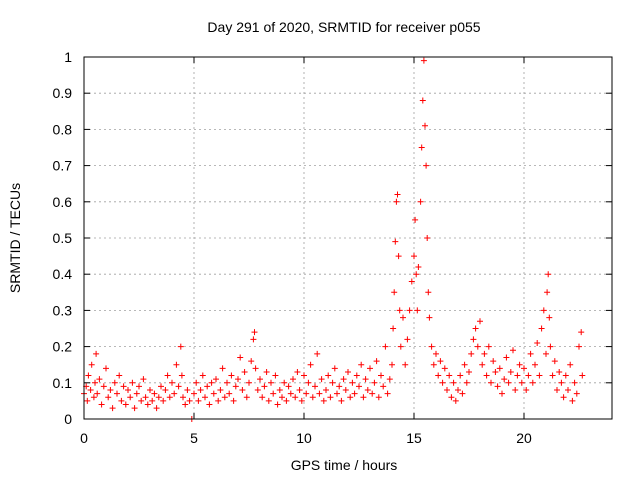 Image resolution: width=640 pixels, height=480 pixels. I want to click on x-tick-label: 5, so click(194, 438).